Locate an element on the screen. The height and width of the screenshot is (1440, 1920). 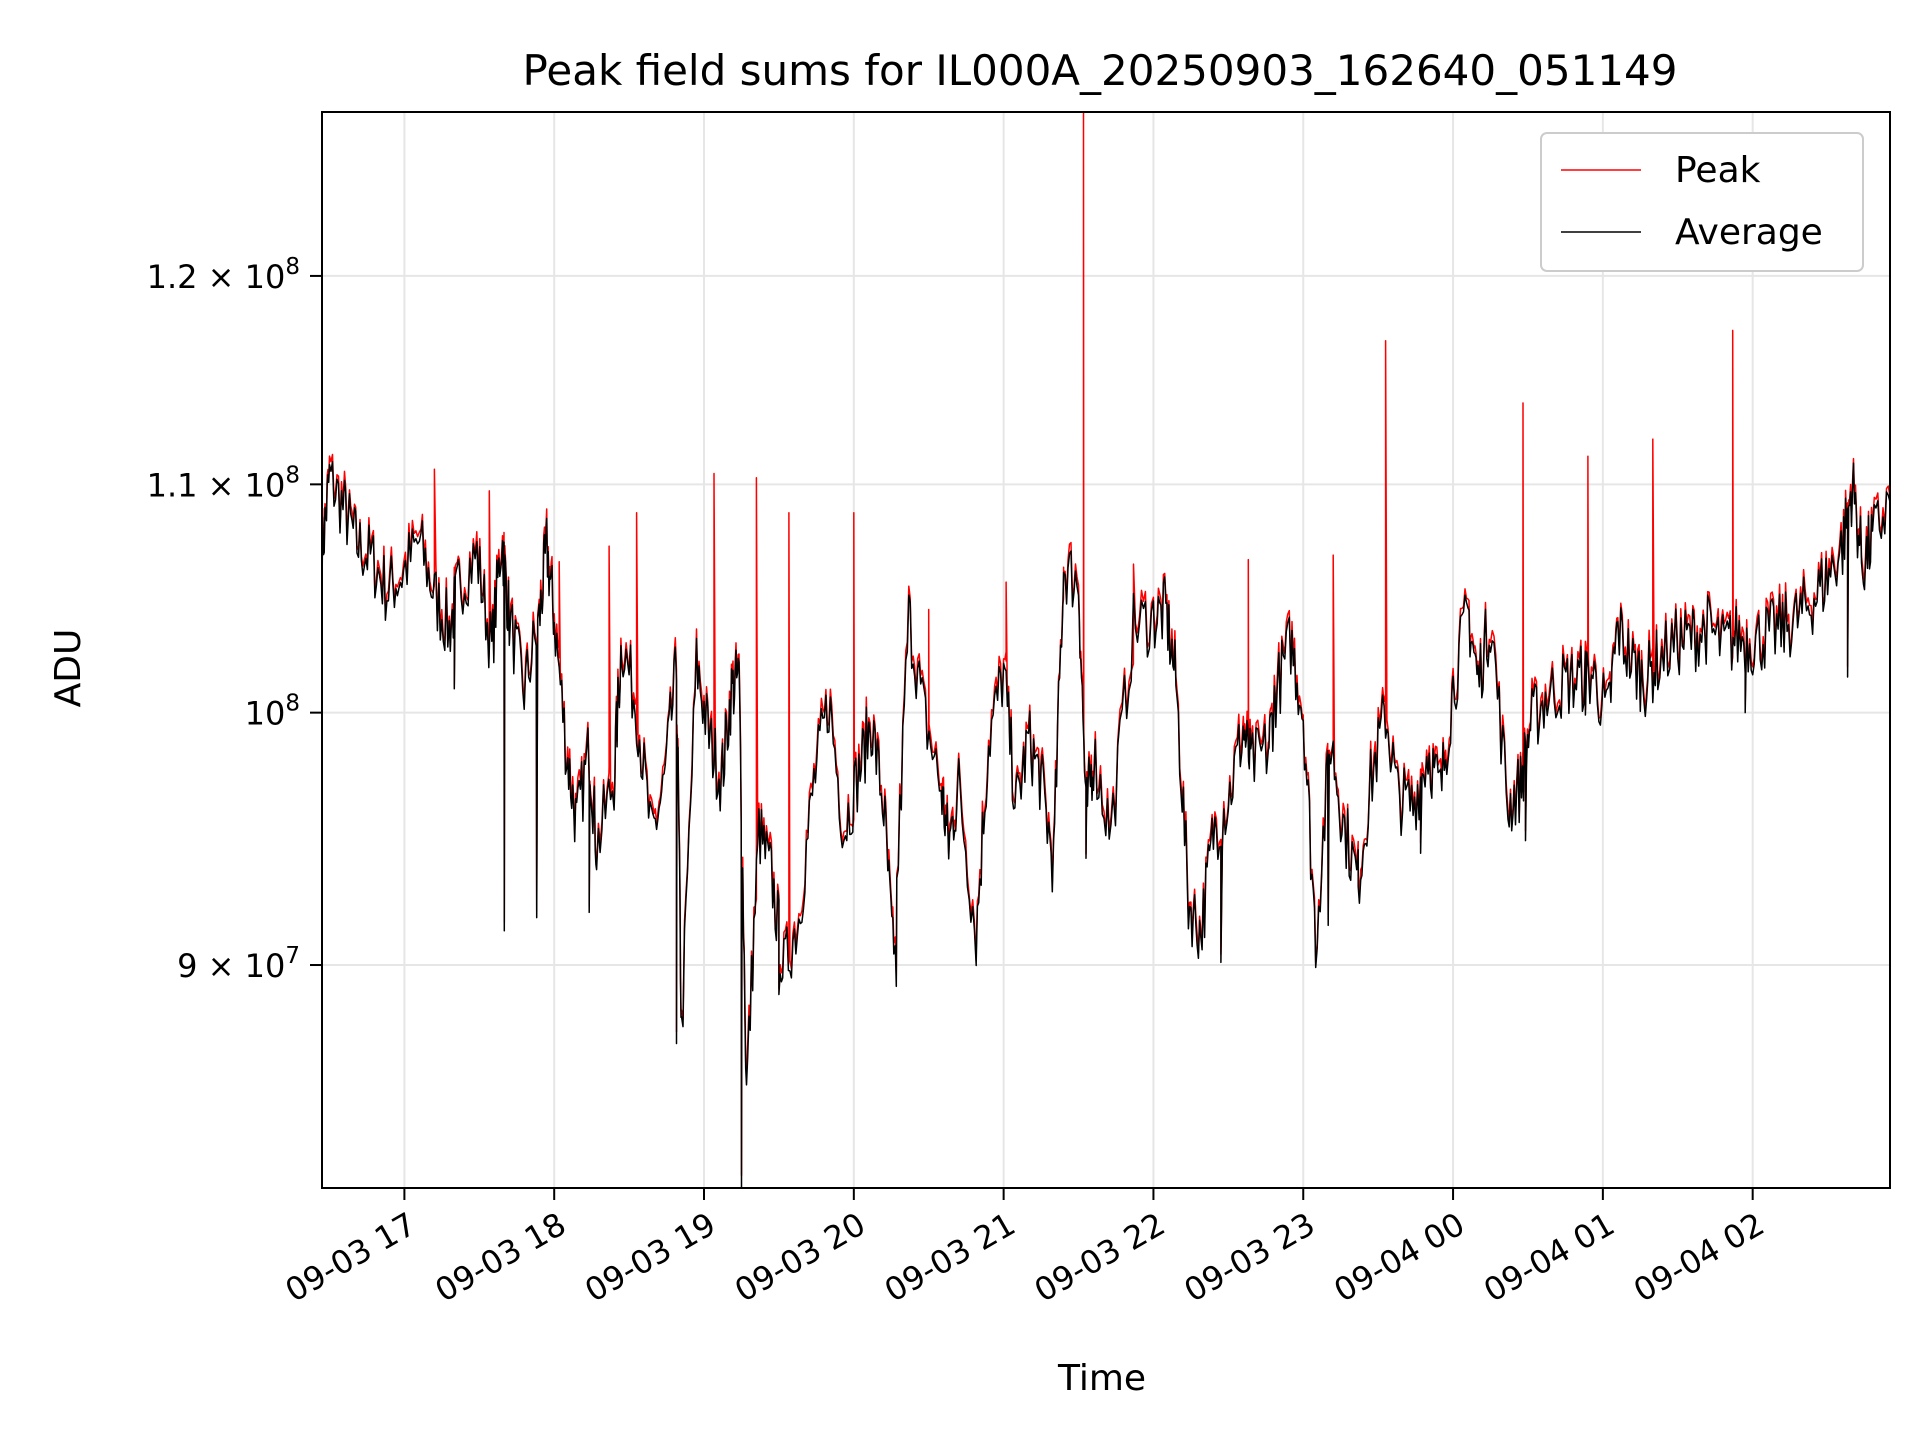
x-axis-label: Time is located at coordinates (1101, 1378).